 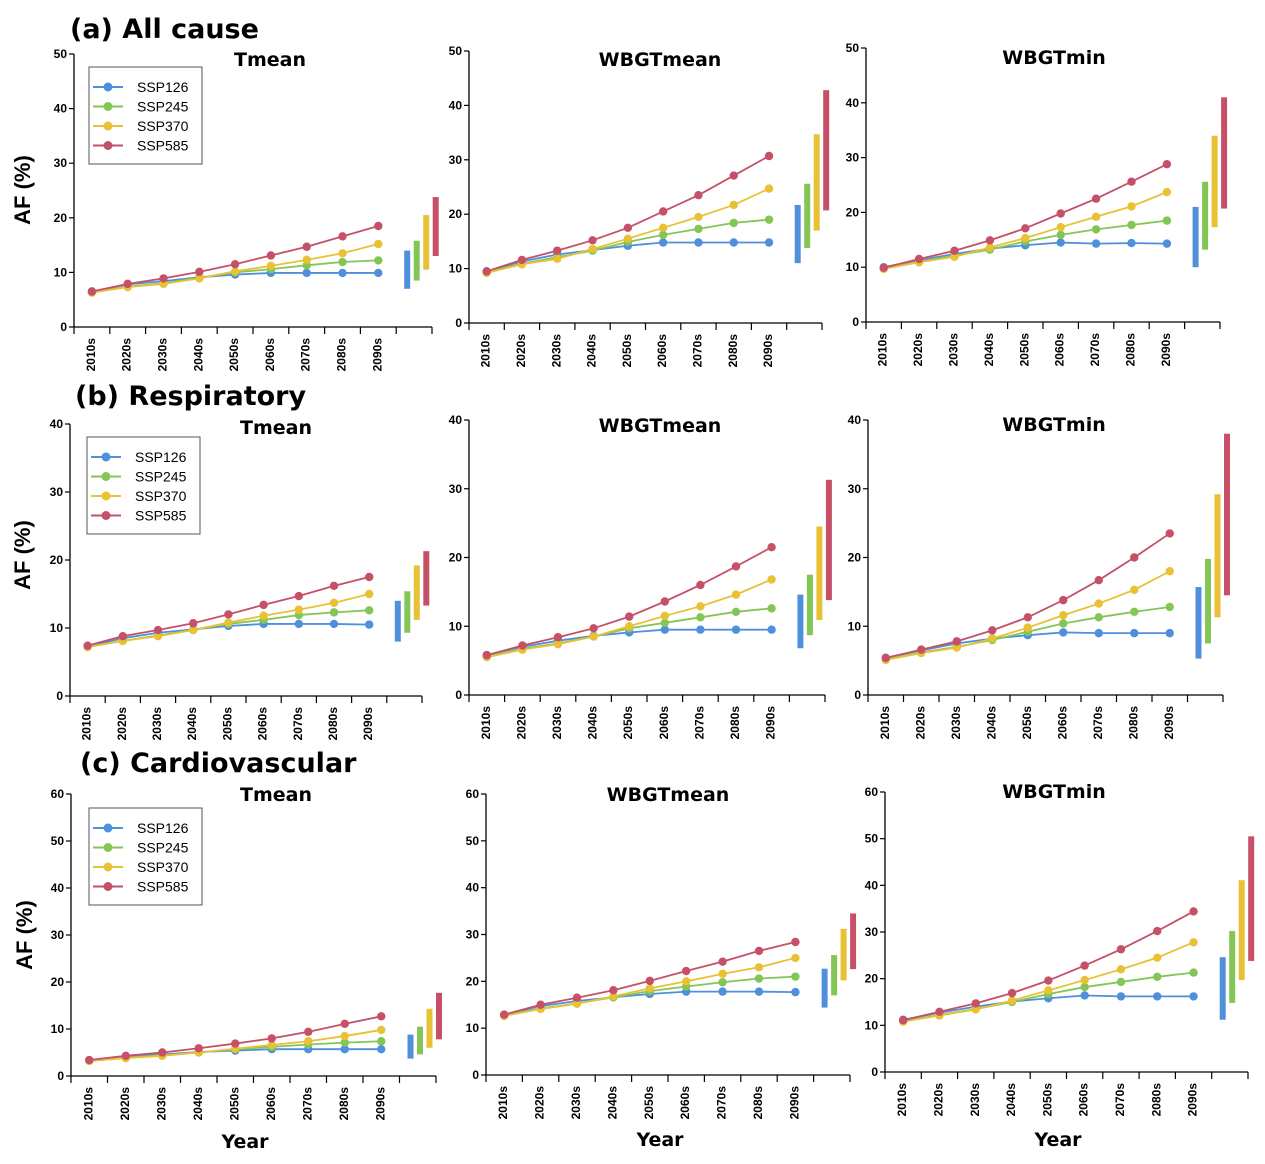 I want to click on panel-title: WBGTmean, so click(x=660, y=60).